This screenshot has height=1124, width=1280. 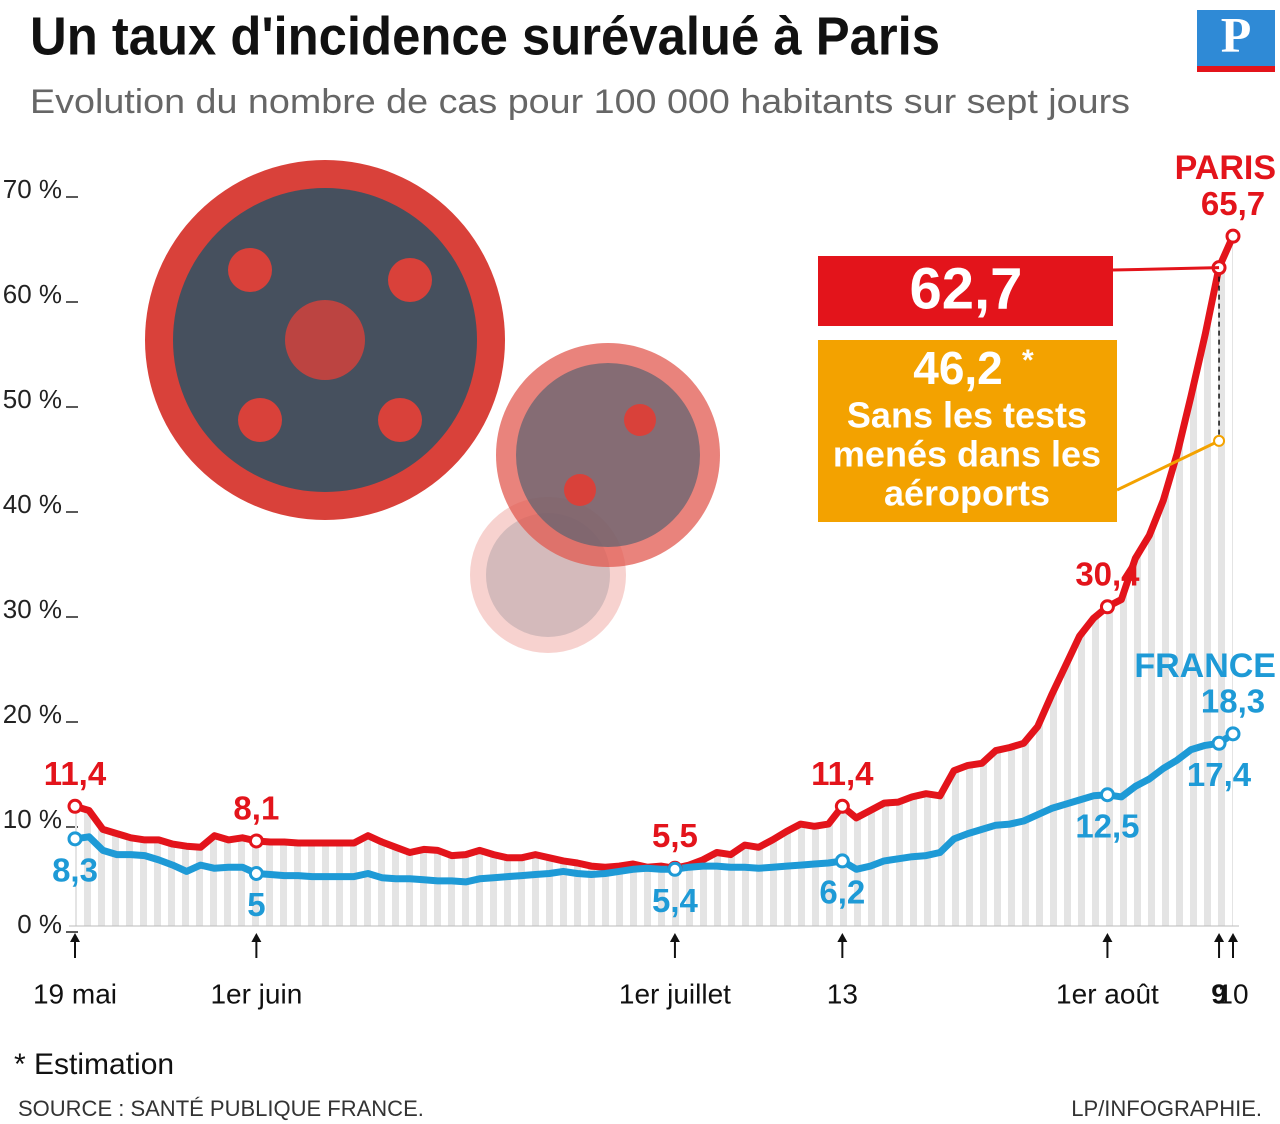 I want to click on data-label: 12,5, so click(x=1107, y=825).